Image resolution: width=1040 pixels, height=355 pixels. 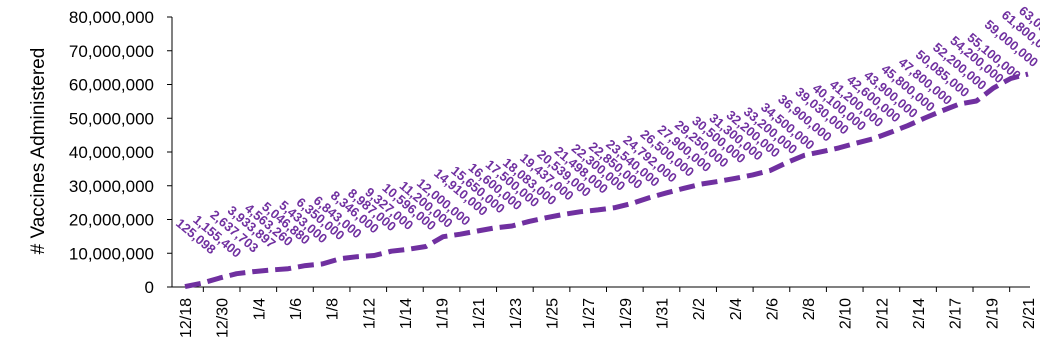 What do you see at coordinates (111, 85) in the screenshot?
I see `y-tick-label: 60,000,000` at bounding box center [111, 85].